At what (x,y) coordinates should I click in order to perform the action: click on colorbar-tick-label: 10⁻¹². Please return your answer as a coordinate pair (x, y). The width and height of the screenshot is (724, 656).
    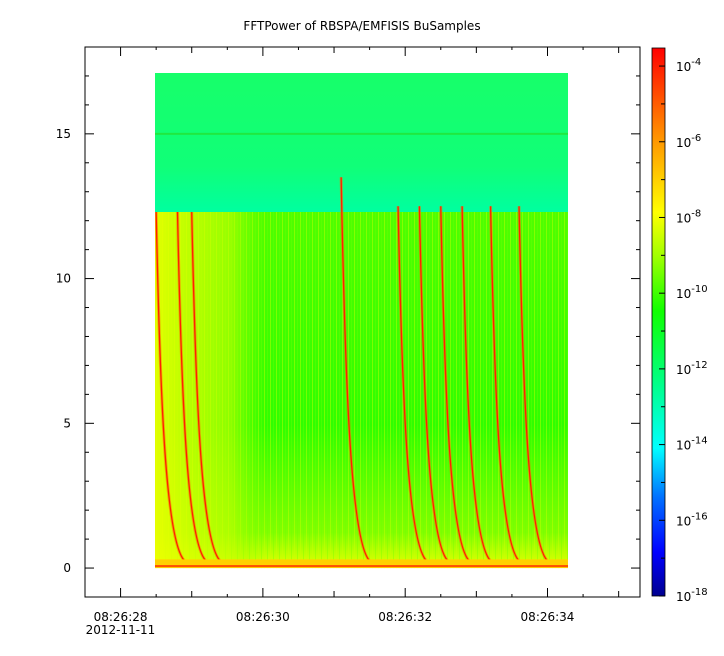
    Looking at the image, I should click on (692, 368).